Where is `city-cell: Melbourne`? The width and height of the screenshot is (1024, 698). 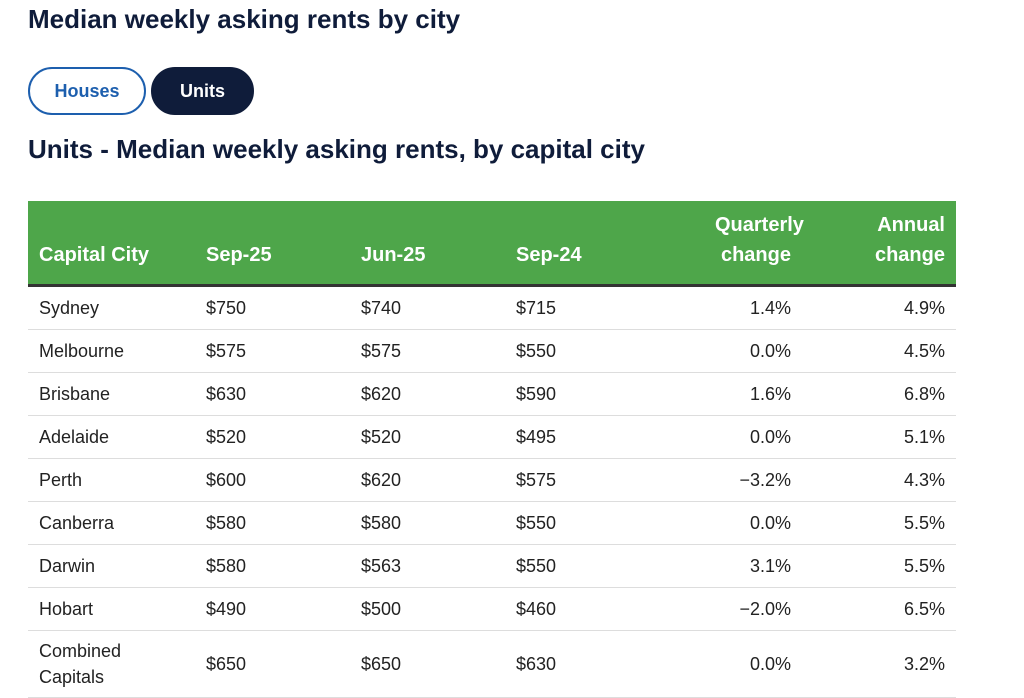
city-cell: Melbourne is located at coordinates (111, 351).